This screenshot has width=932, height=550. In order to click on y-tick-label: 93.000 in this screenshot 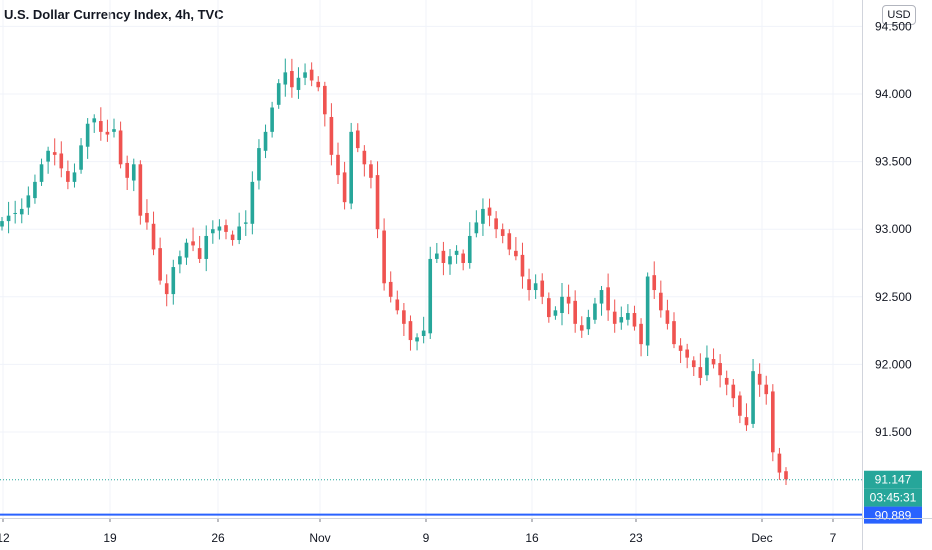, I will do `click(893, 229)`.